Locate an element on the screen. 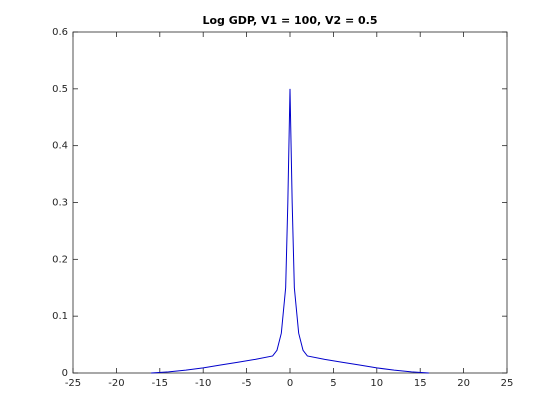 The height and width of the screenshot is (420, 560). x-tick-label: 10 is located at coordinates (376, 383).